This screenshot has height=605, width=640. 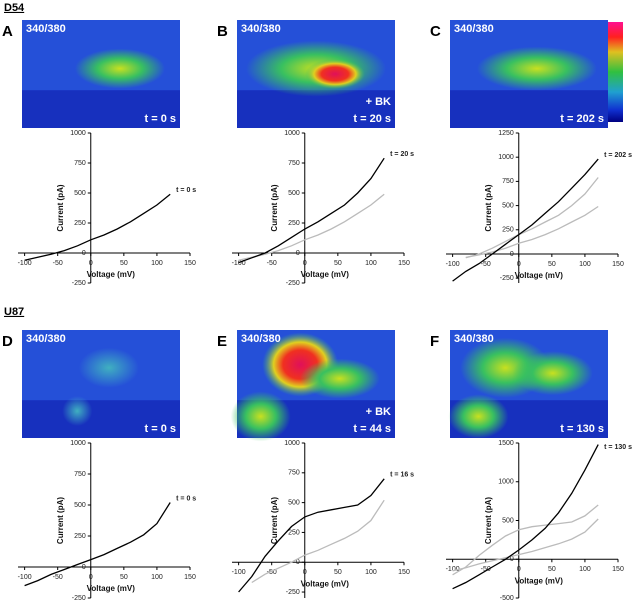 I want to click on time-label: t = 44 s, so click(x=372, y=429).